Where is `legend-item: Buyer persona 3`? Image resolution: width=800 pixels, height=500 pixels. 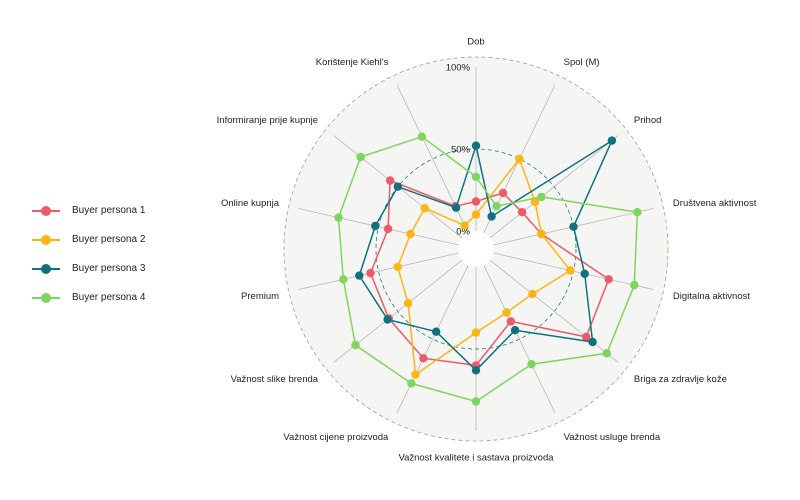 legend-item: Buyer persona 3 is located at coordinates (88, 268).